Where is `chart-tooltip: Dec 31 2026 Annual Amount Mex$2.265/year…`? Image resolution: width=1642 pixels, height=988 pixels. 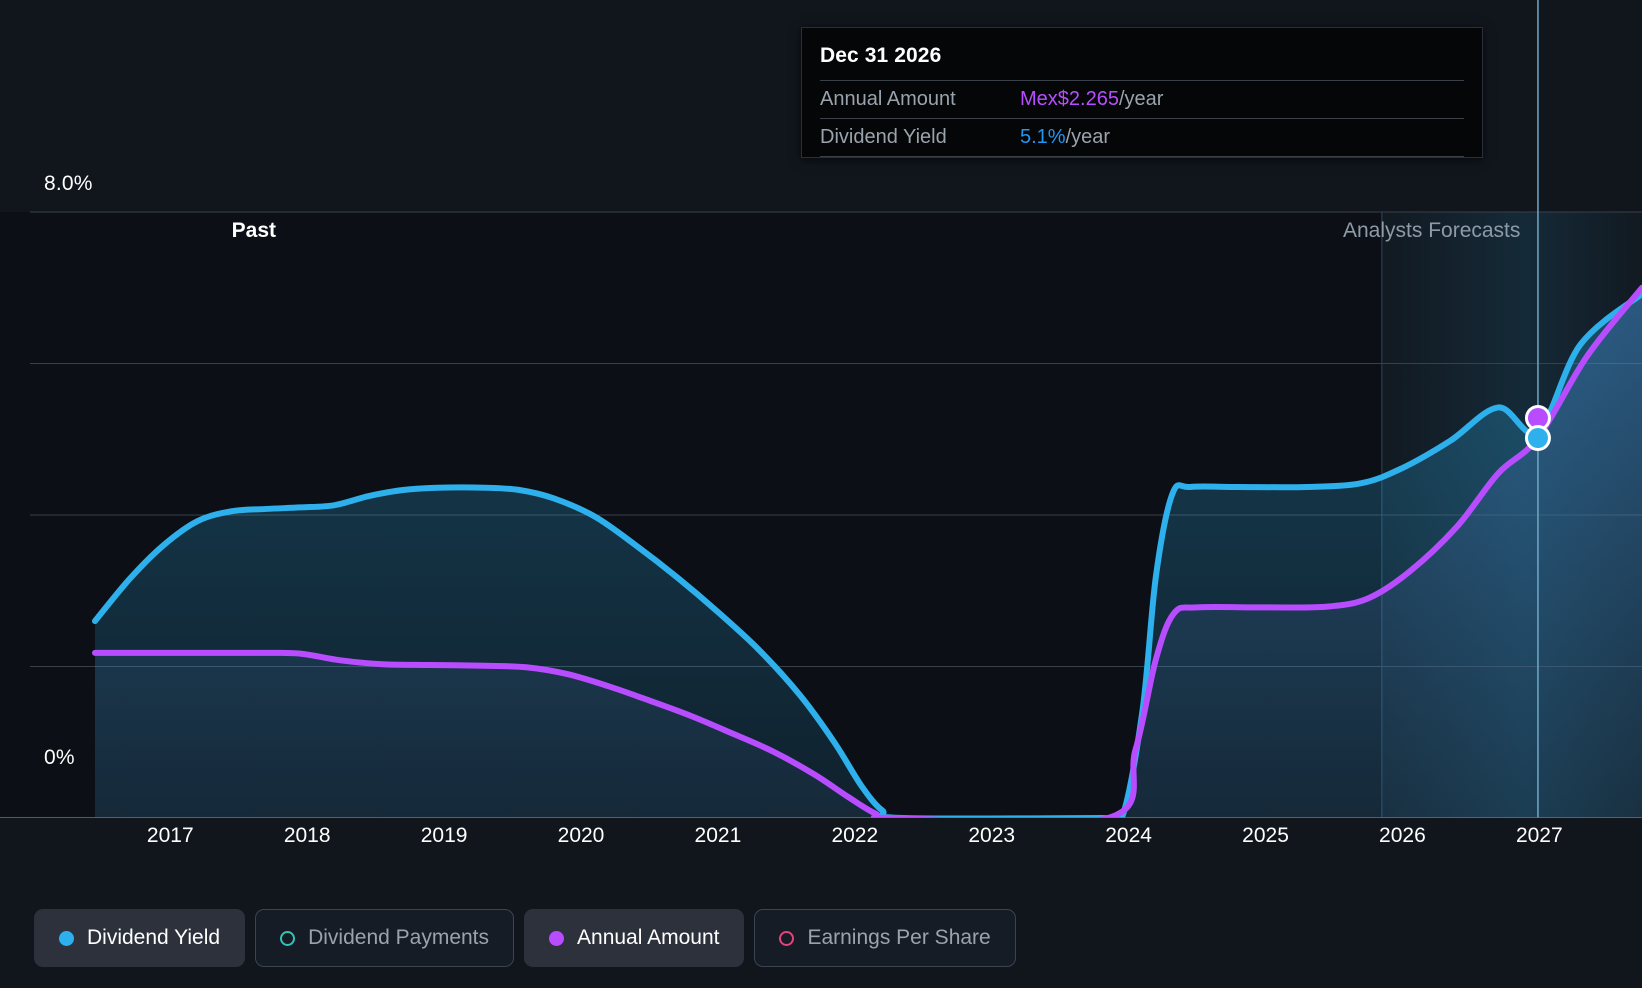
chart-tooltip: Dec 31 2026 Annual Amount Mex$2.265/year… is located at coordinates (1142, 92).